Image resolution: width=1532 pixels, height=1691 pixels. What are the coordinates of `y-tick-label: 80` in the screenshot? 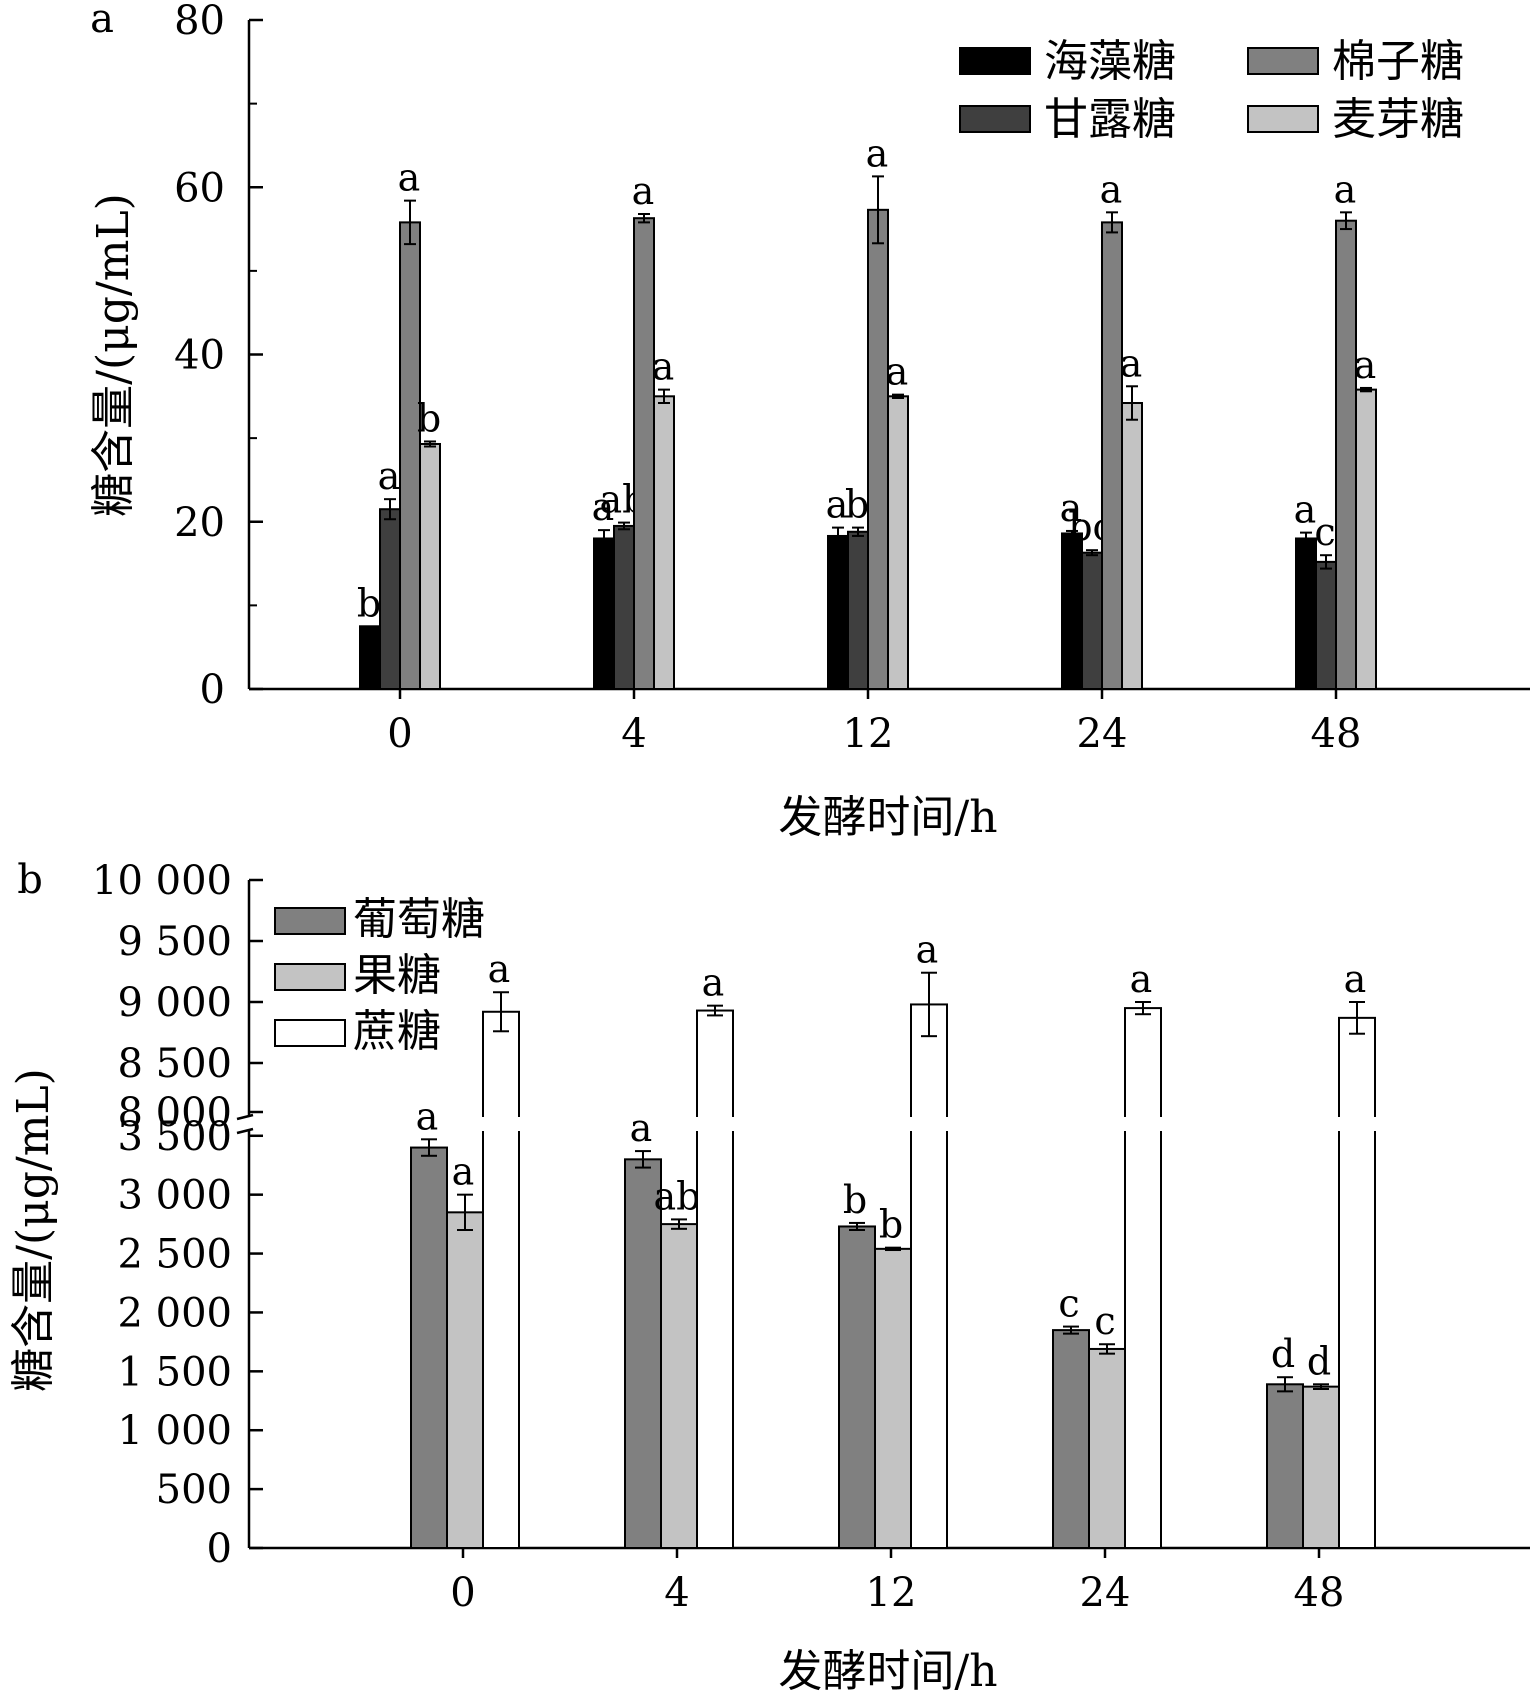 It's located at (199, 22).